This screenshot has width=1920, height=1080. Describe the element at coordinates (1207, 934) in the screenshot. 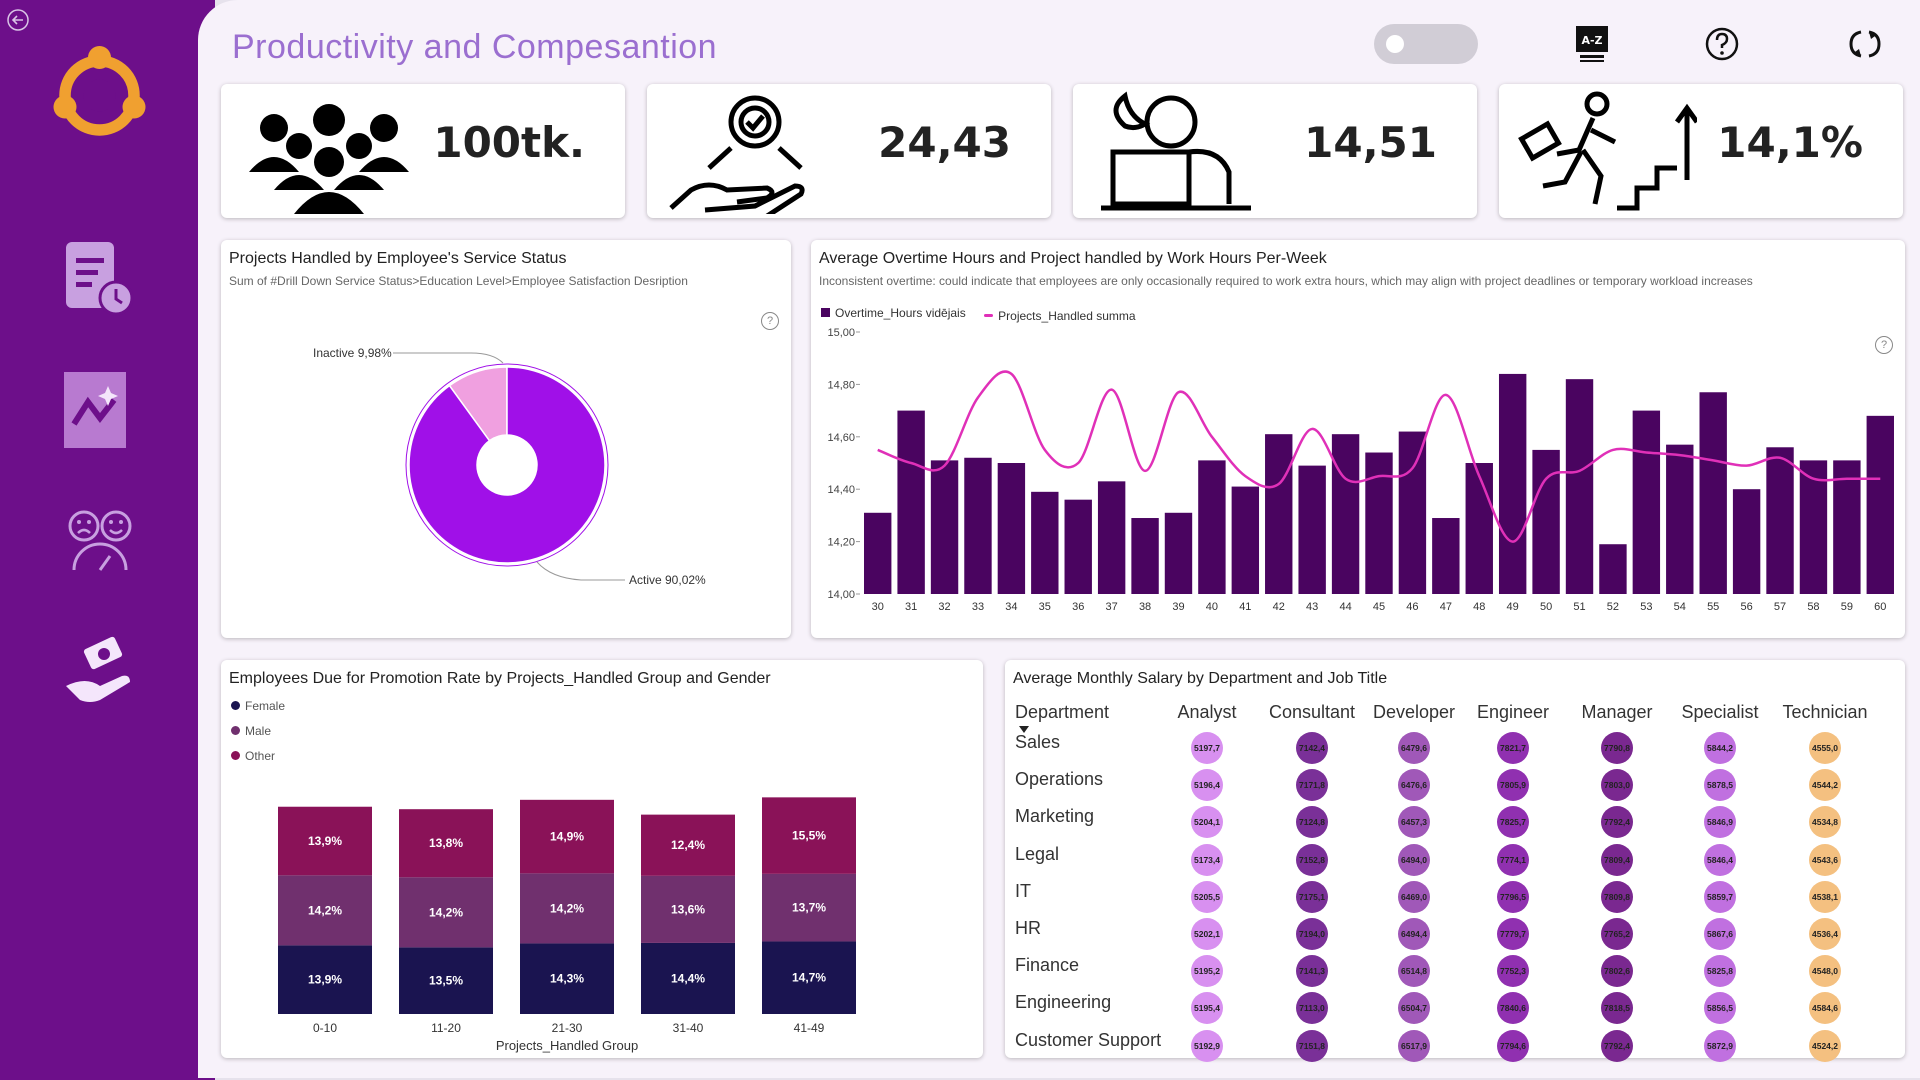

I see `matrix-cell: 5202,1` at that location.